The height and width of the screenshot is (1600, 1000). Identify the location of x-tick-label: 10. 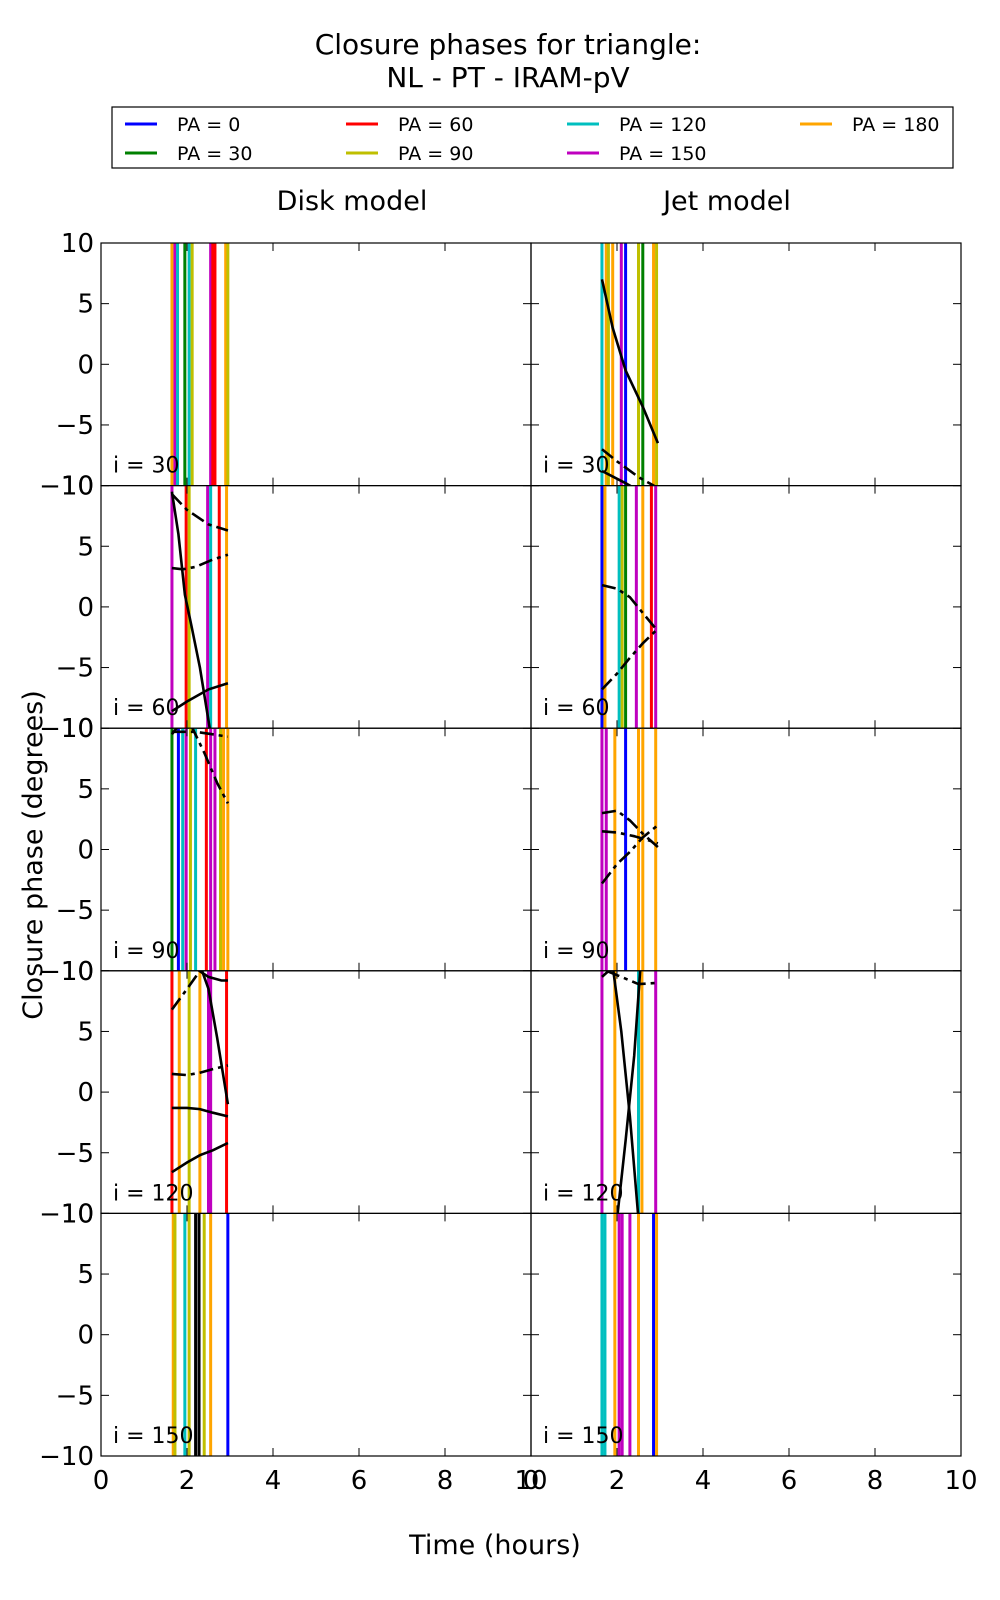
(960, 1481).